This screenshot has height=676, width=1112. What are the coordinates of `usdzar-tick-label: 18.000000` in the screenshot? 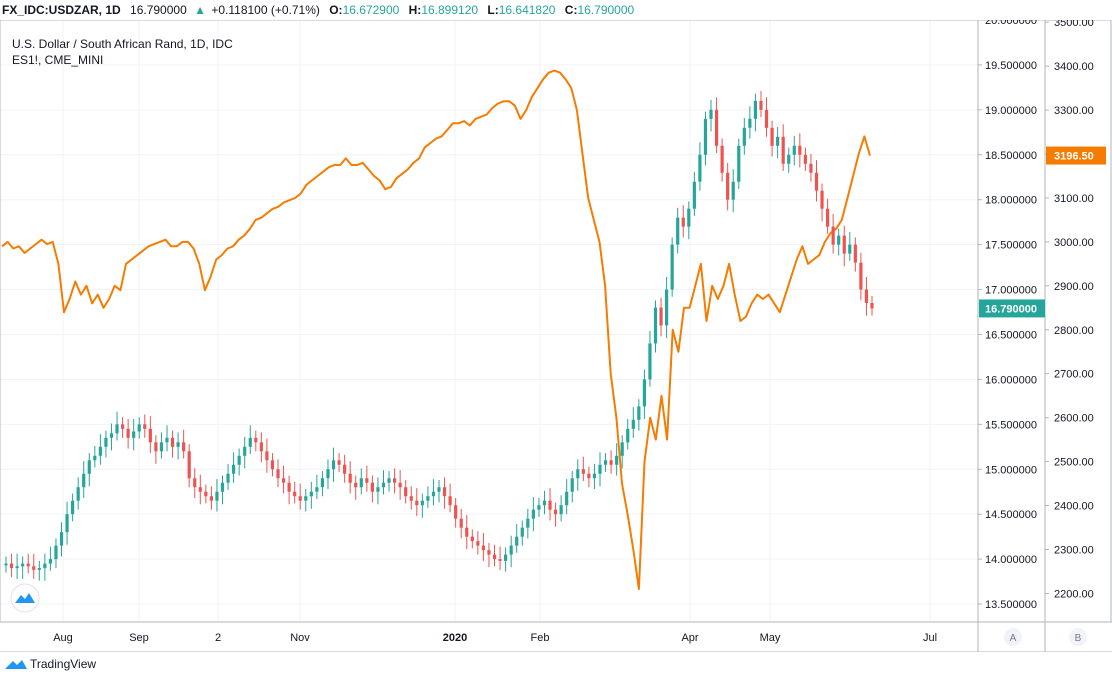 It's located at (1011, 201).